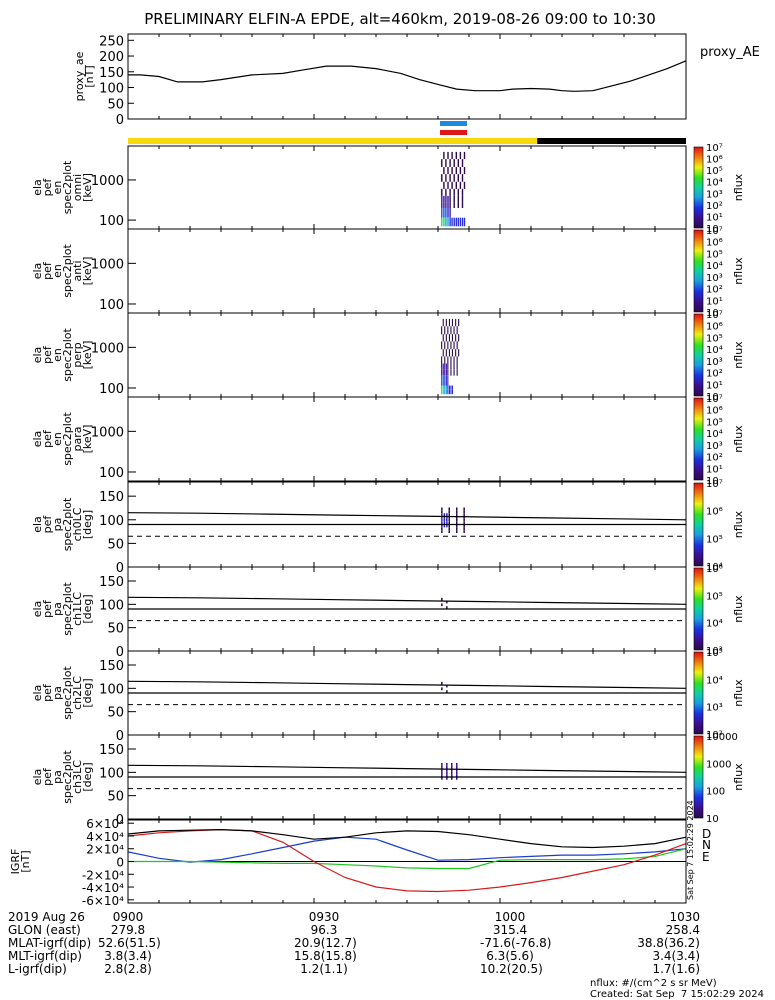  Describe the element at coordinates (67, 777) in the screenshot. I see `ch3LC-ylabel-line: spec2plot` at that location.